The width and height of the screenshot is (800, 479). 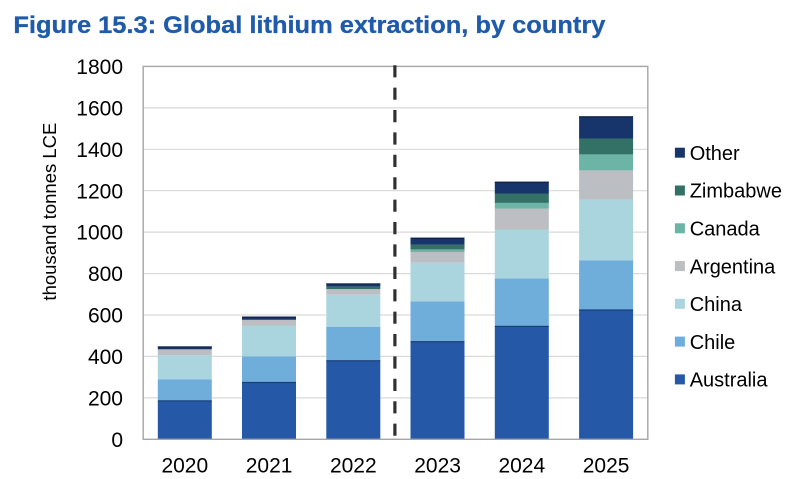 I want to click on svg-text: Argentina, so click(x=733, y=267).